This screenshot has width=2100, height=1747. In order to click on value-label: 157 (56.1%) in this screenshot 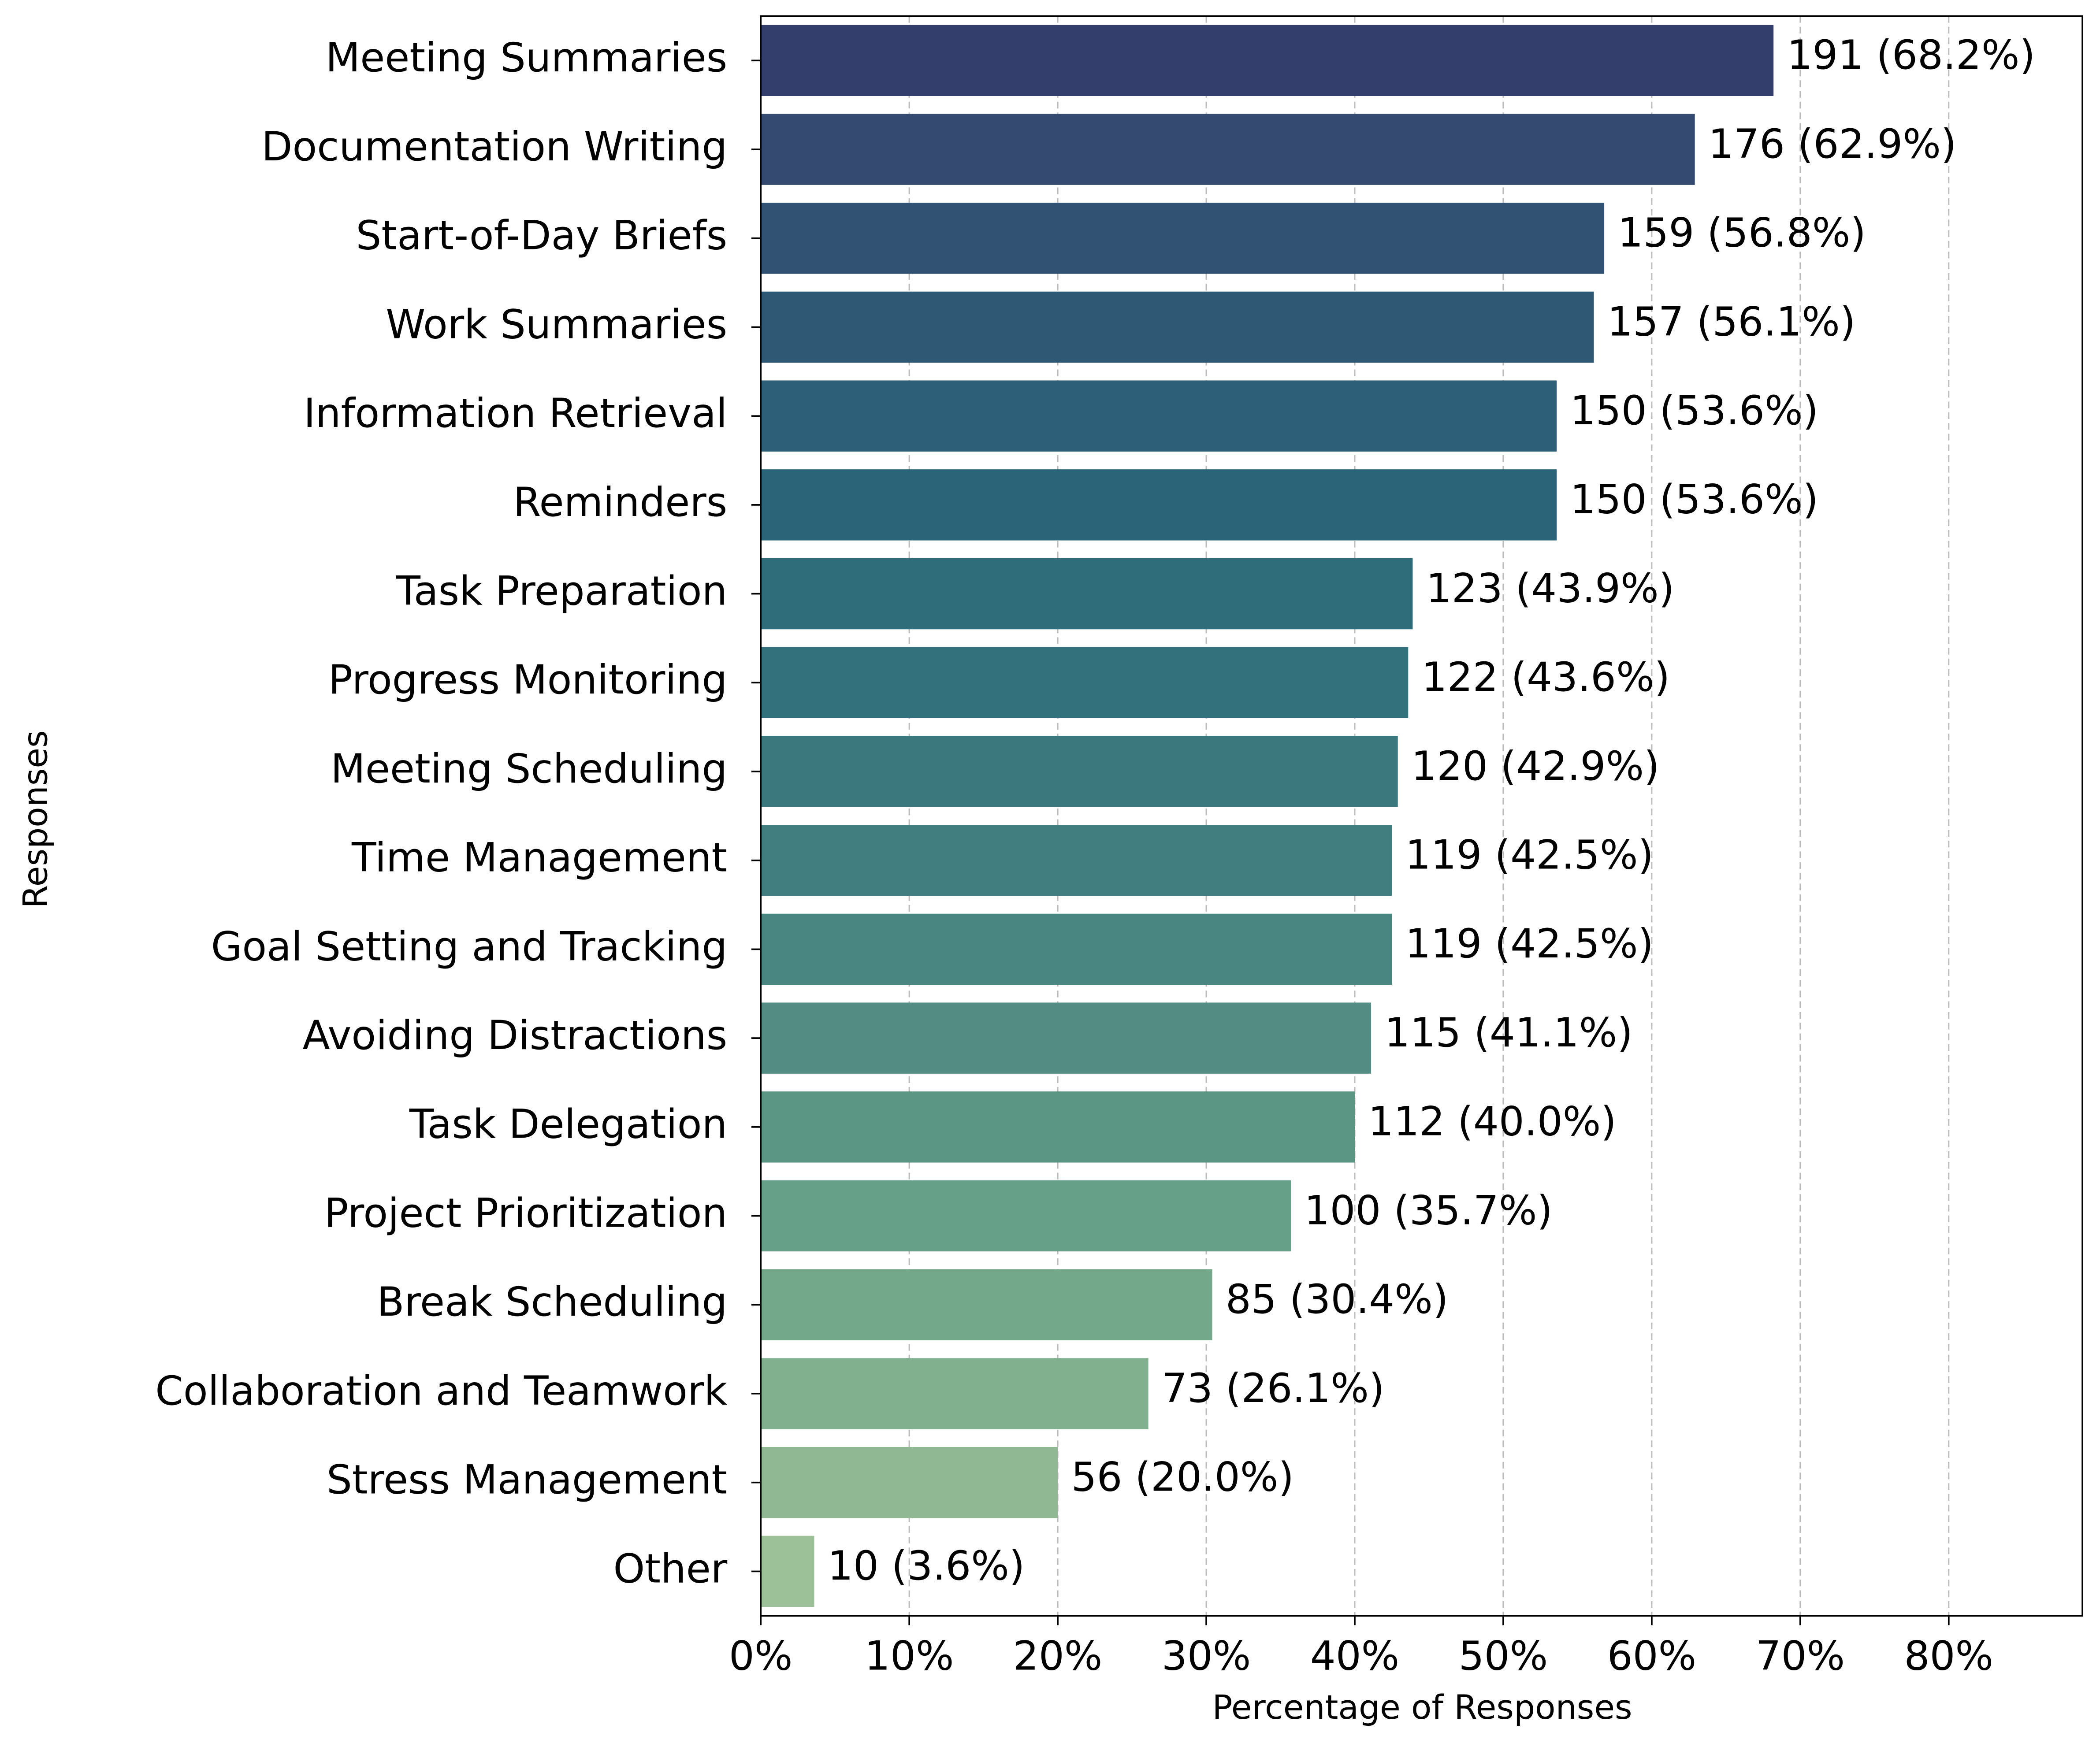, I will do `click(1731, 321)`.